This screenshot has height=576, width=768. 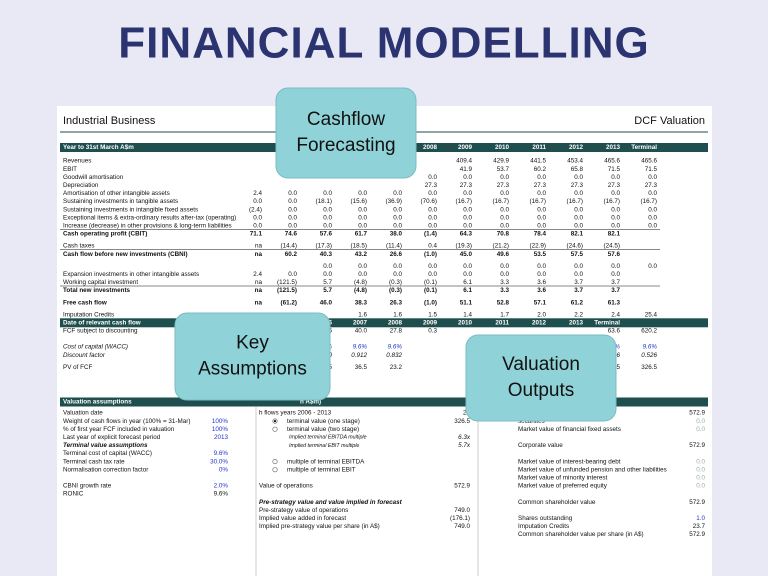 What do you see at coordinates (538, 161) in the screenshot?
I see `cell: 441.5` at bounding box center [538, 161].